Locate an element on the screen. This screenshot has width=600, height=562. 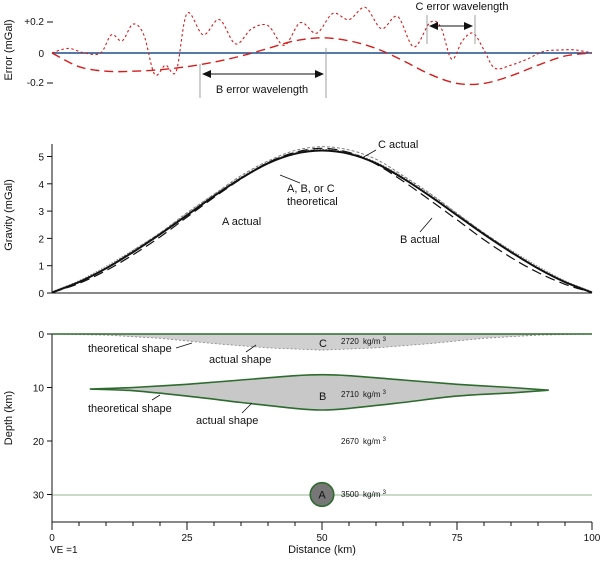
b-wavelength-arrowhead-right is located at coordinates (319, 74).